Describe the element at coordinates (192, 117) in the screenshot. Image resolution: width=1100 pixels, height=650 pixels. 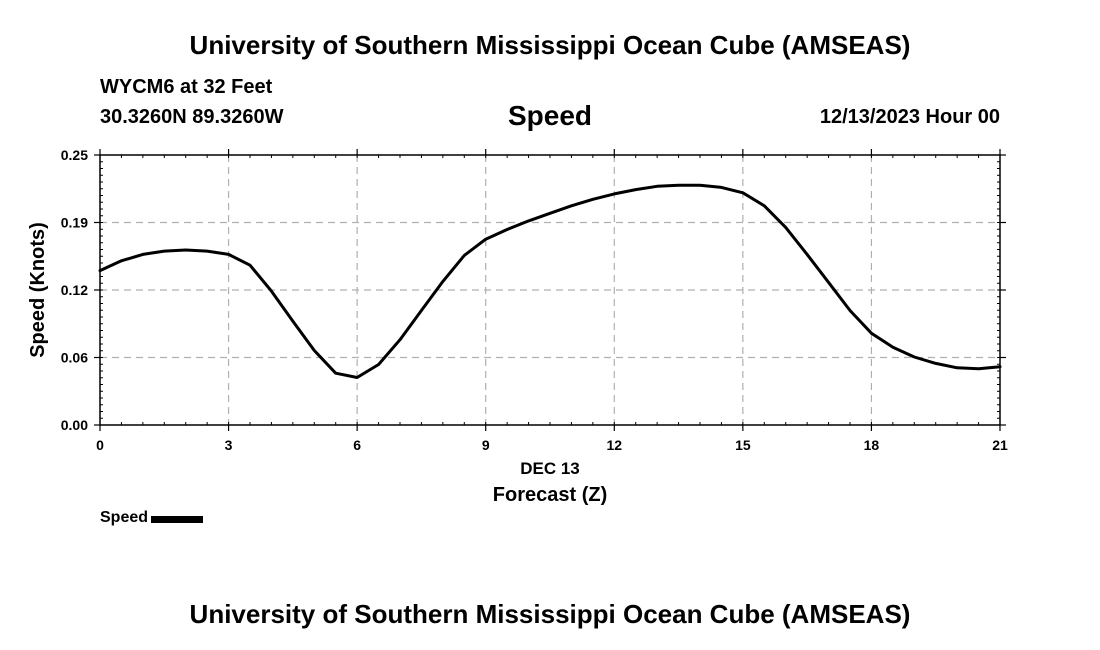
I see `station-coordinates: 30.3260N 89.3260W` at that location.